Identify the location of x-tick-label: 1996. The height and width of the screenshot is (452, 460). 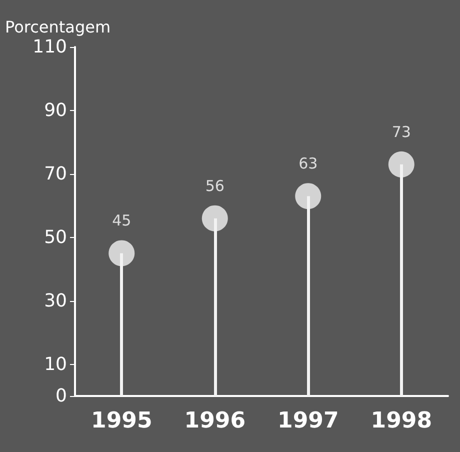
(215, 421).